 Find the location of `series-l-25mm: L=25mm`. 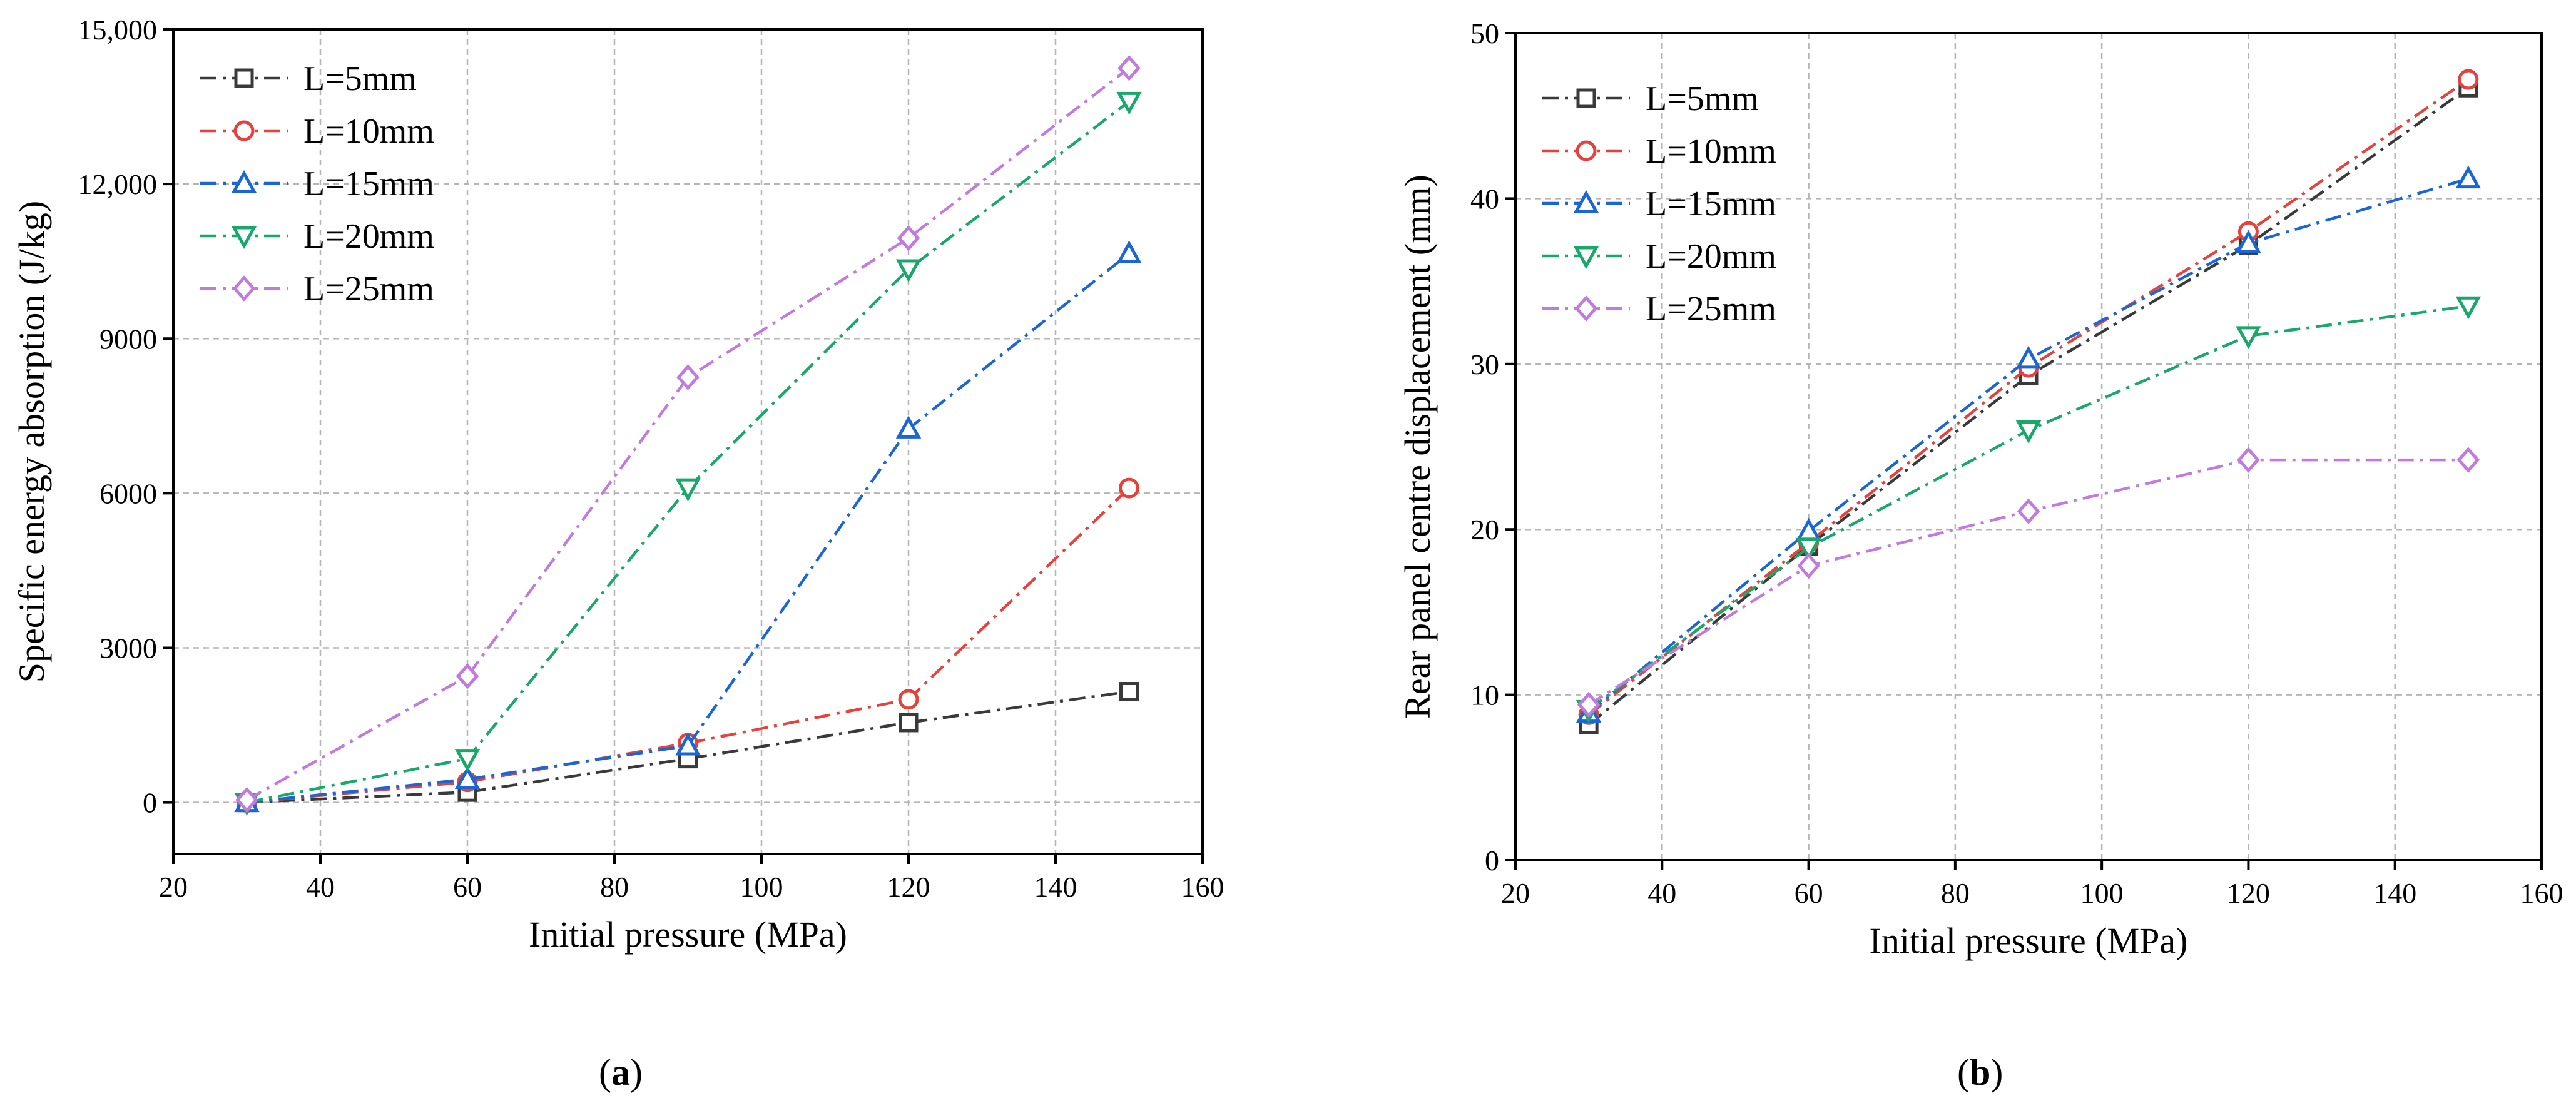

series-l-25mm: L=25mm is located at coordinates (2011, 504).